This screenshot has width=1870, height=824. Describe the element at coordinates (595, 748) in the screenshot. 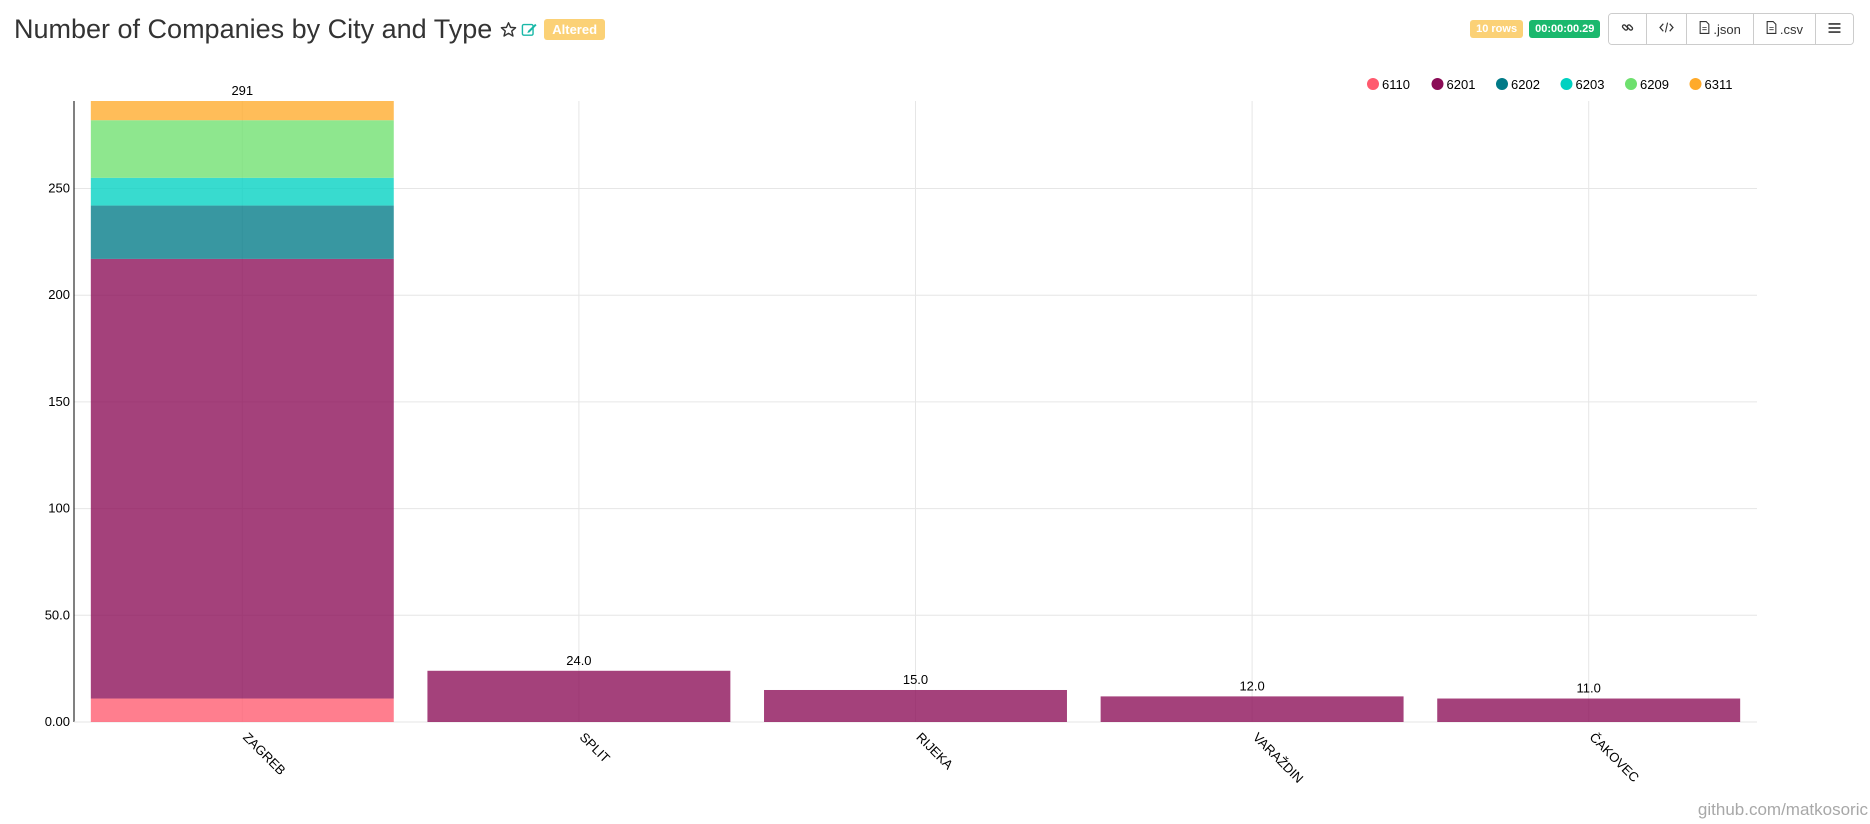

I see `x-tick-label: SPLIT` at that location.